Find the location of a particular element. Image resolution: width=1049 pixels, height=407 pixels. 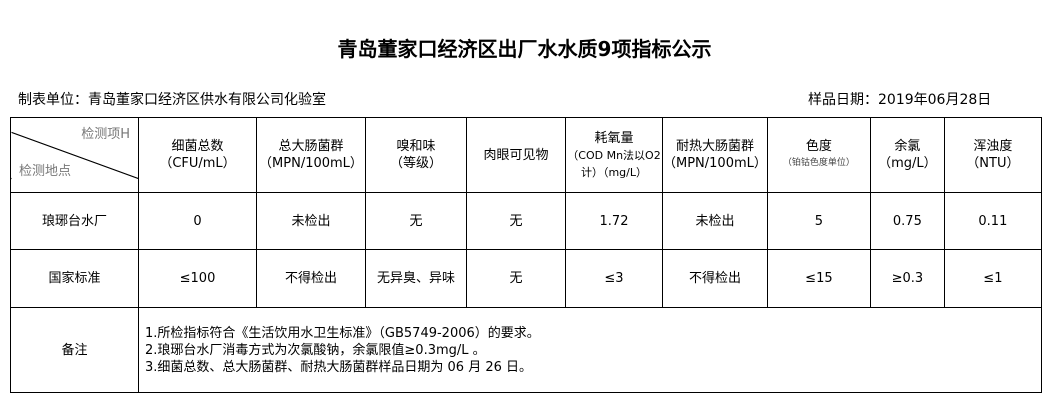

cell: ≤100 is located at coordinates (197, 278).